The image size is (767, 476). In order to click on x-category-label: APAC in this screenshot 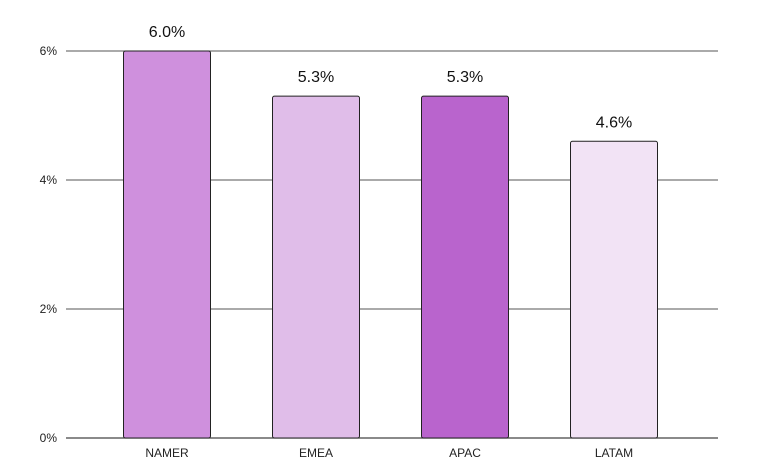, I will do `click(465, 453)`.